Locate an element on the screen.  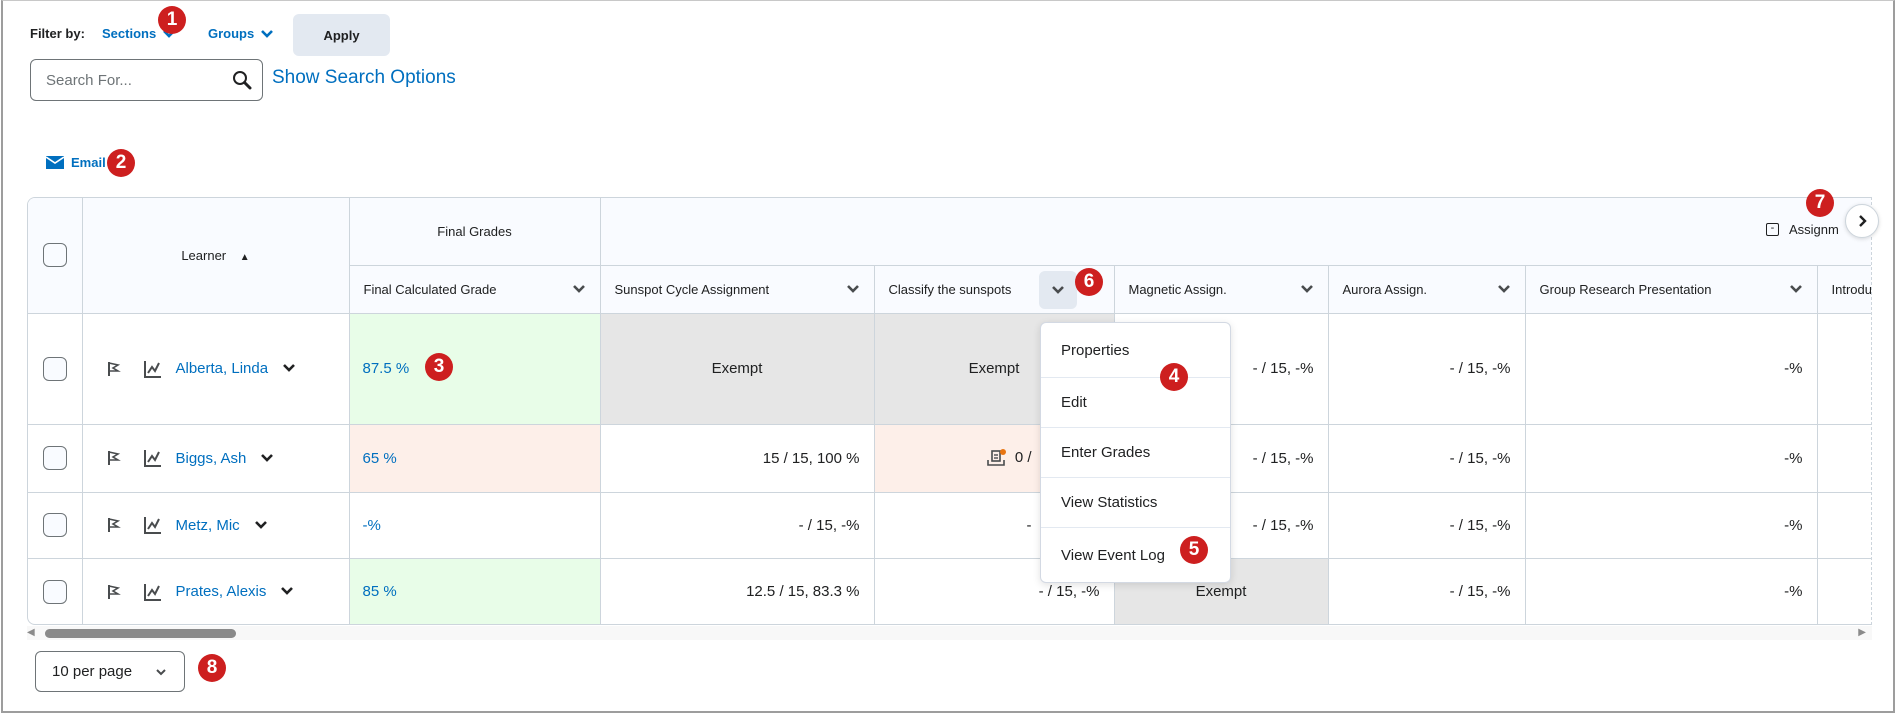
search-icon is located at coordinates (242, 80).